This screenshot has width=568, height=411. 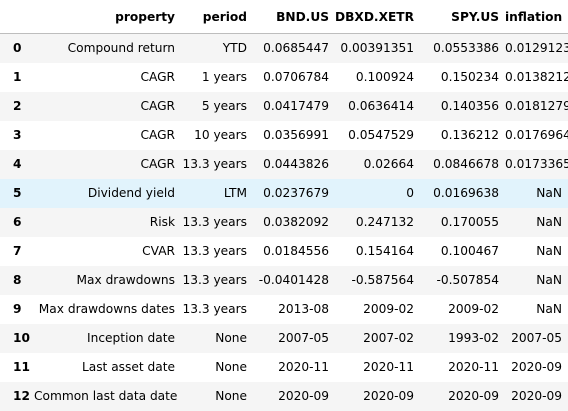 I want to click on cell-bnd-us: 0.0356991, so click(x=296, y=135).